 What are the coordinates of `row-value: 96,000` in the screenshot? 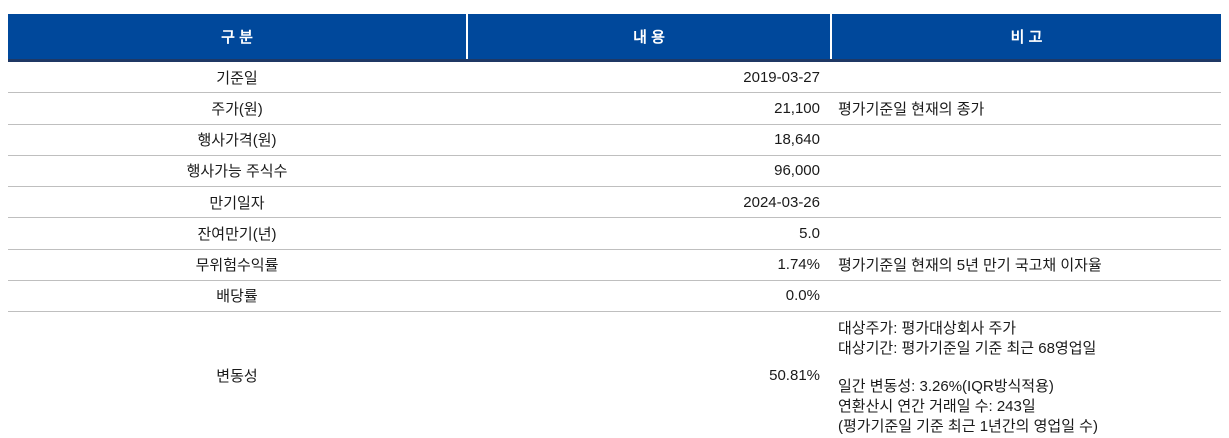 It's located at (797, 171).